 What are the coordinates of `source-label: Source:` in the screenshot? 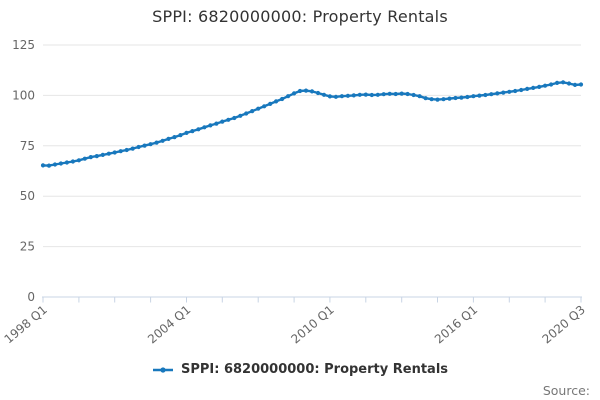 It's located at (566, 390).